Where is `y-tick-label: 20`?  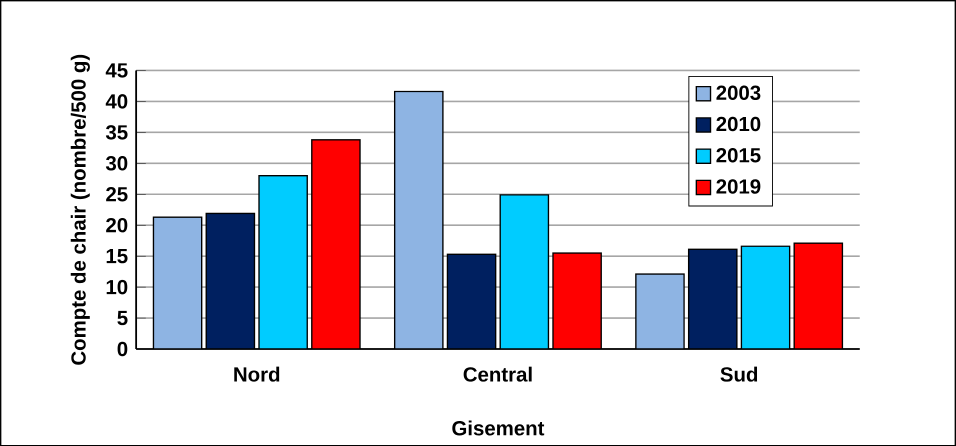
y-tick-label: 20 is located at coordinates (117, 225).